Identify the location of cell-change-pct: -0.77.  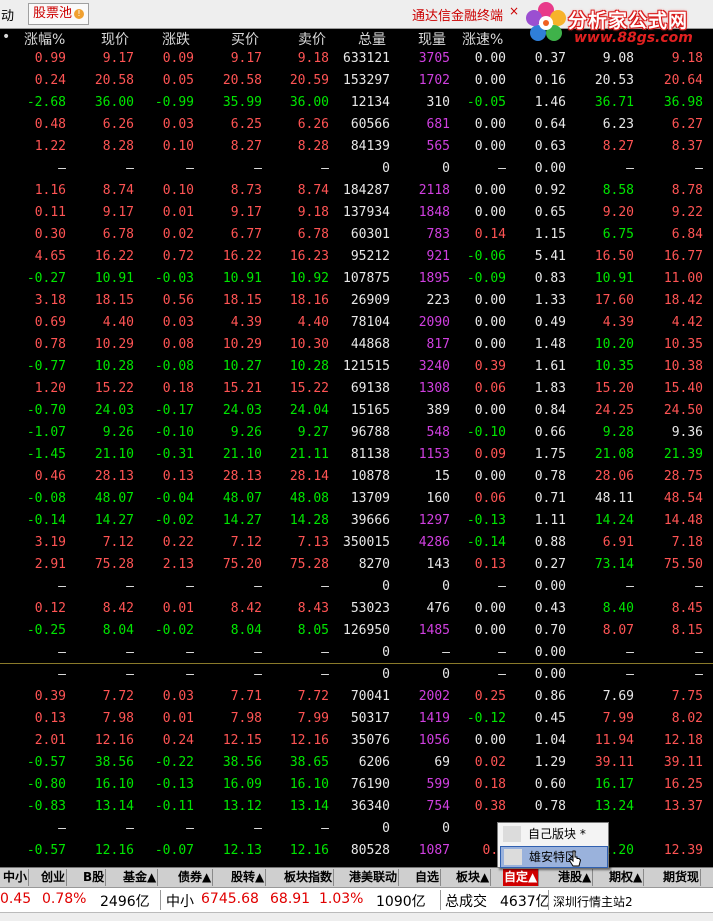
(46, 366).